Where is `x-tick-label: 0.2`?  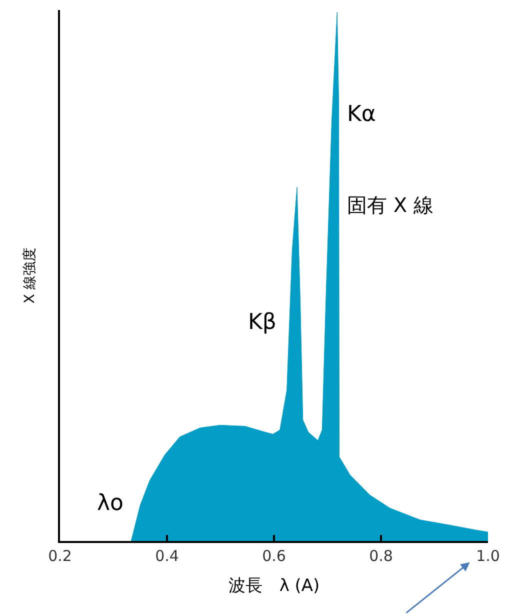
x-tick-label: 0.2 is located at coordinates (60, 556).